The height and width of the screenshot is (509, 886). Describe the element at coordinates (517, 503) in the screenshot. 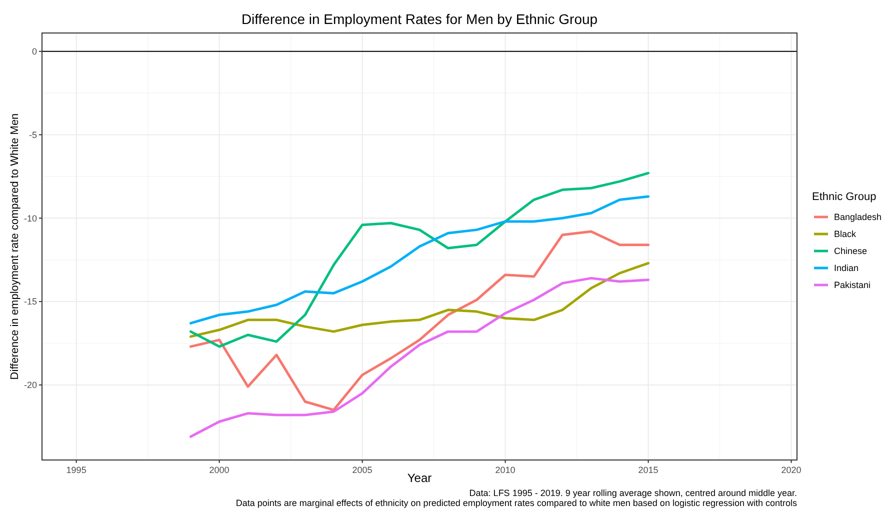

I see `text: Data points are marginal effects of ethnicity on predicted employment rates compared to white men based on logistic regression with controls` at that location.